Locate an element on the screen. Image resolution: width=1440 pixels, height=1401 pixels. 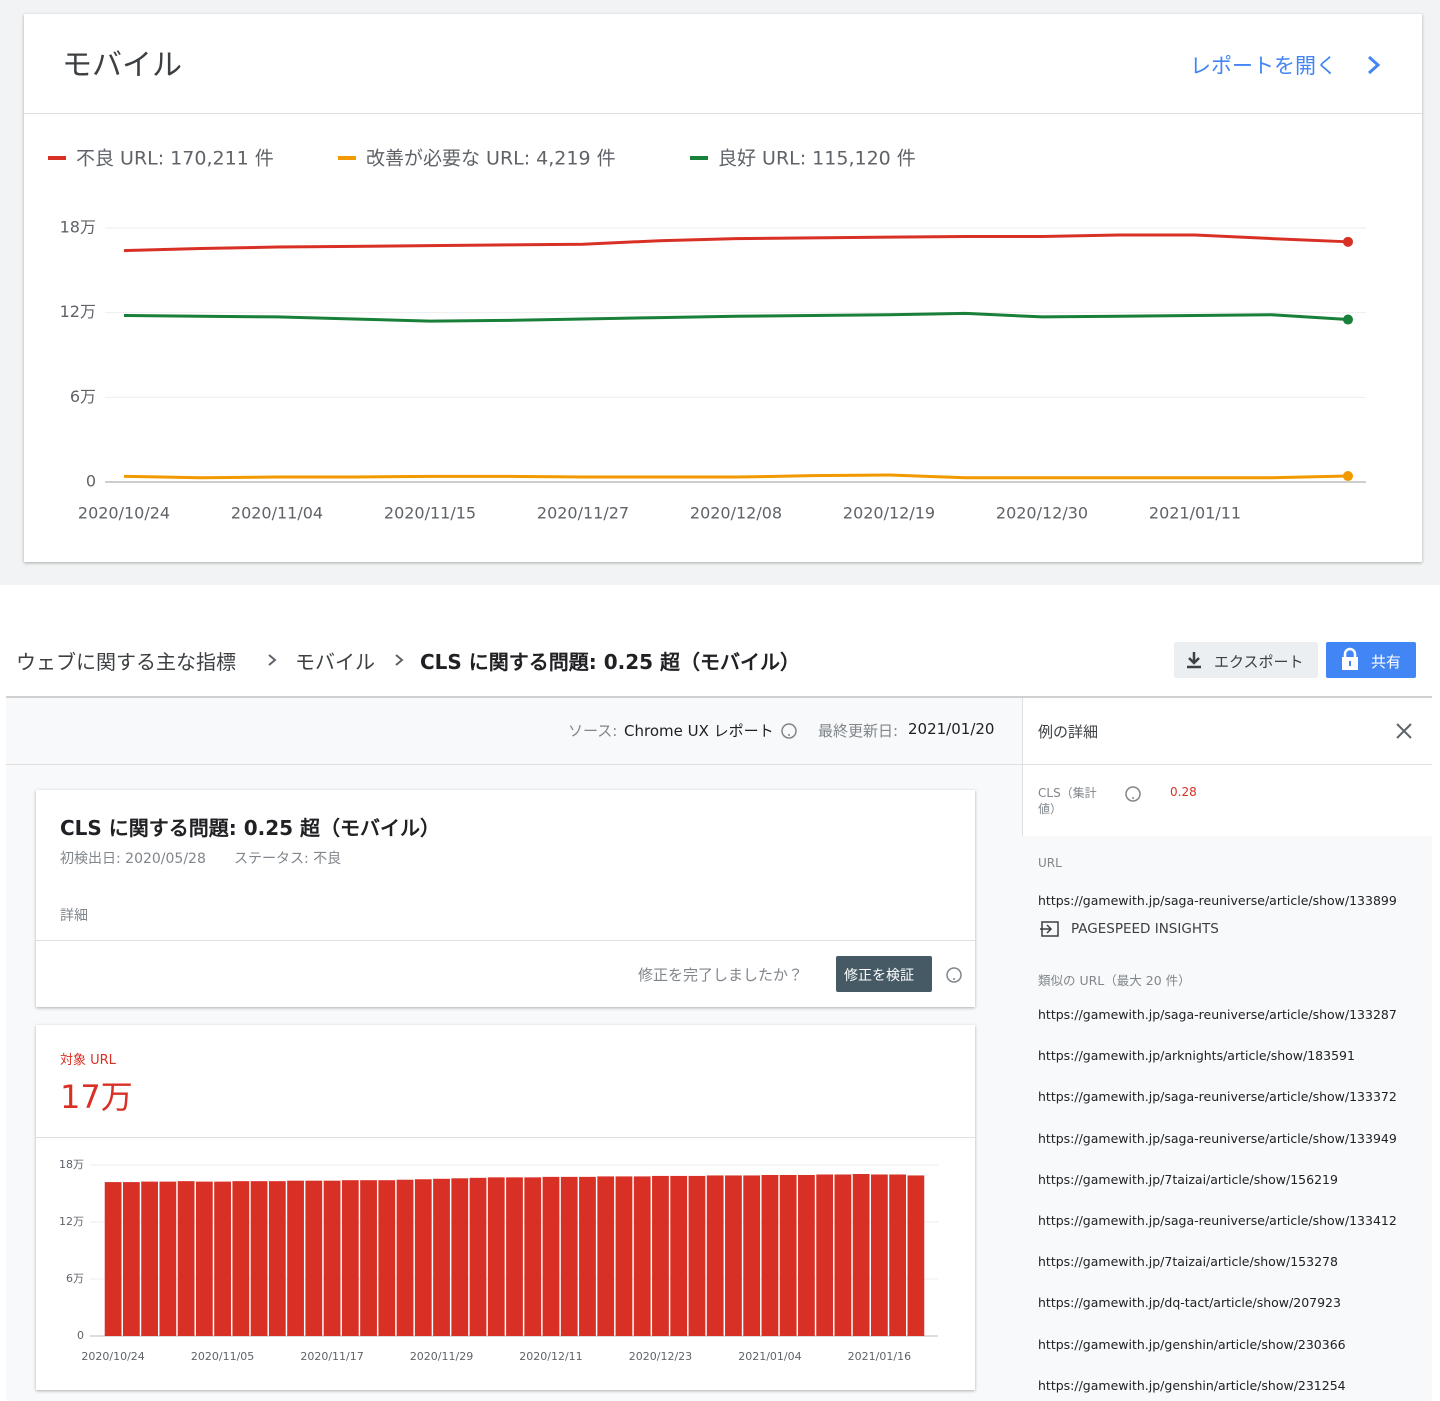
affected-label: 対象 URL is located at coordinates (88, 1060).